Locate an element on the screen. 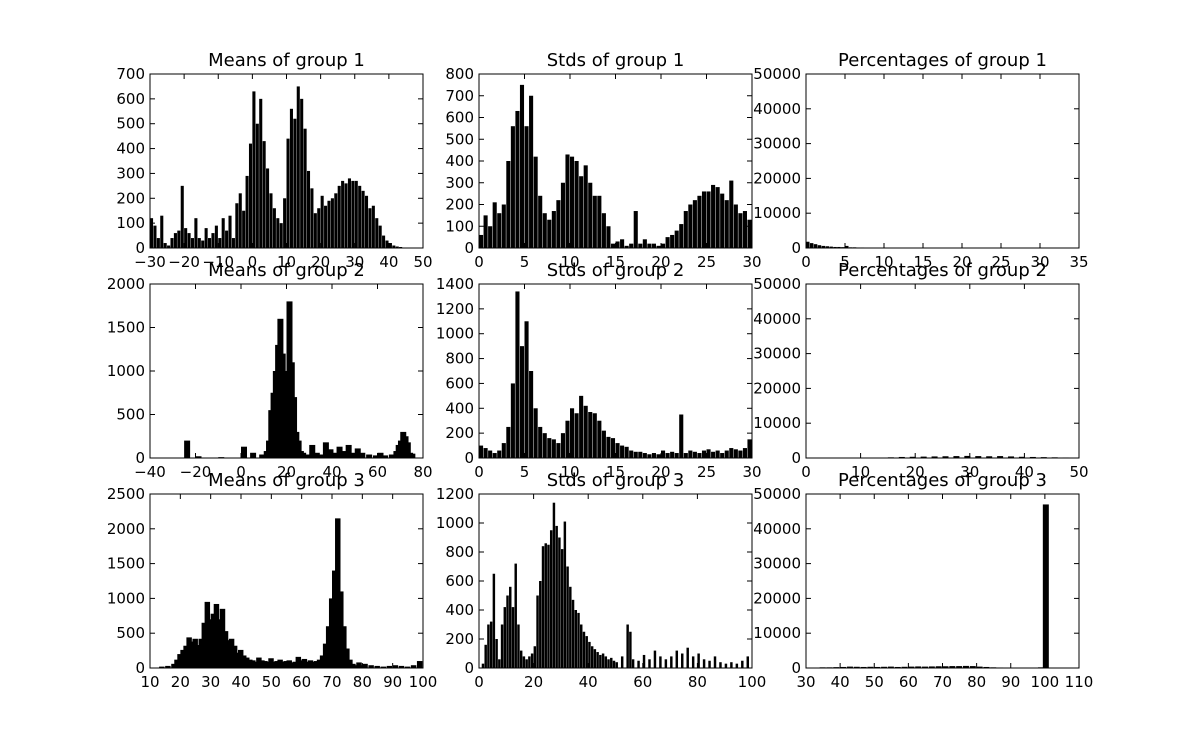 The image size is (1198, 742). x-tick-label: 50 is located at coordinates (874, 682).